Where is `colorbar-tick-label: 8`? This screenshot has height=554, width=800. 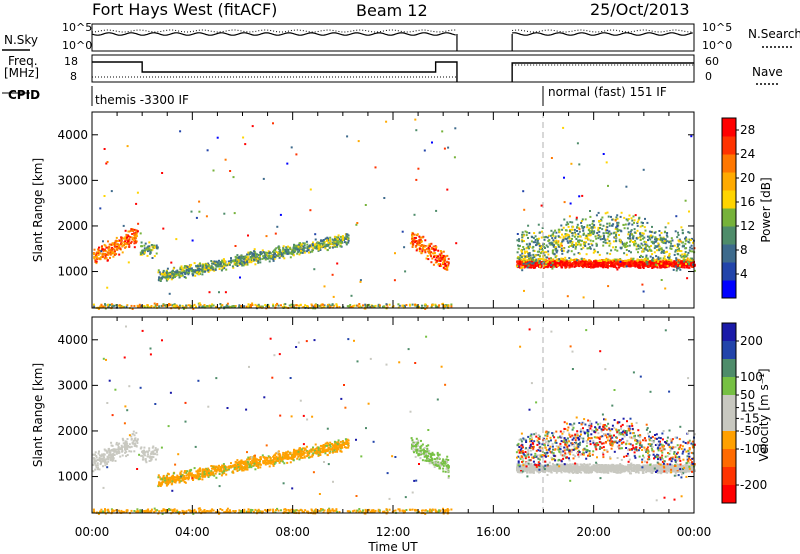
colorbar-tick-label: 8 is located at coordinates (744, 250).